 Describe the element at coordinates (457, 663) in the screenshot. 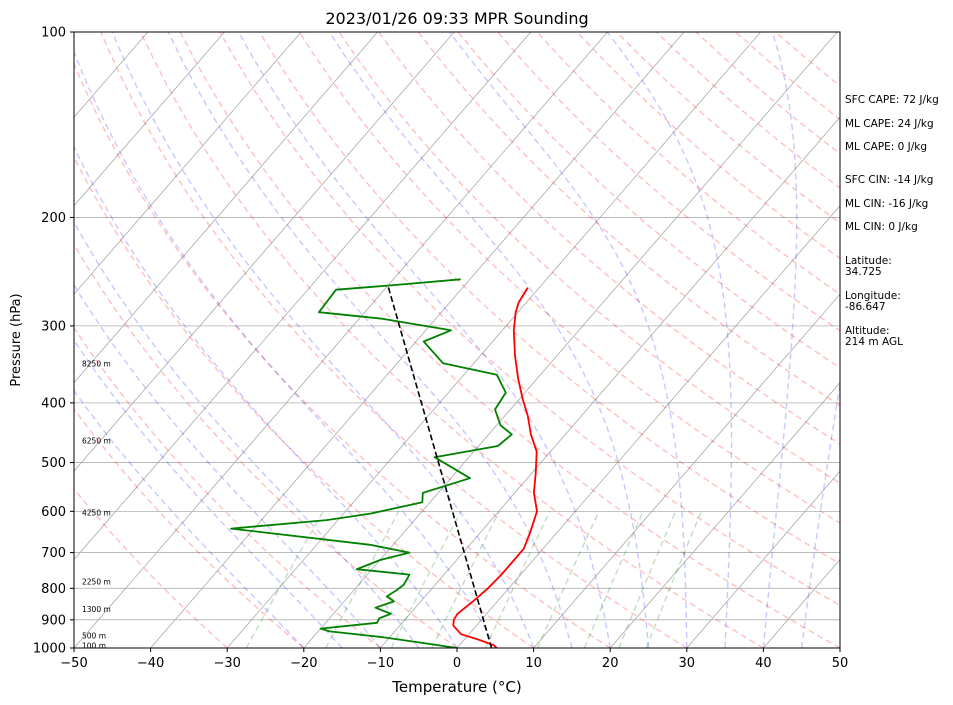

I see `x-tick-label: 0` at that location.